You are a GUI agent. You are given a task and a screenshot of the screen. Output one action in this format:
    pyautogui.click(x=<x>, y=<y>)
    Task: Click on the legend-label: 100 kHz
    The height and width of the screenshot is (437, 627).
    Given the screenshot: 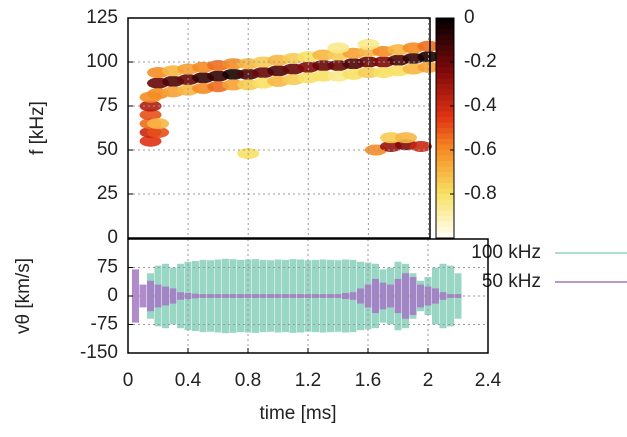 What is the action you would take?
    pyautogui.click(x=506, y=252)
    